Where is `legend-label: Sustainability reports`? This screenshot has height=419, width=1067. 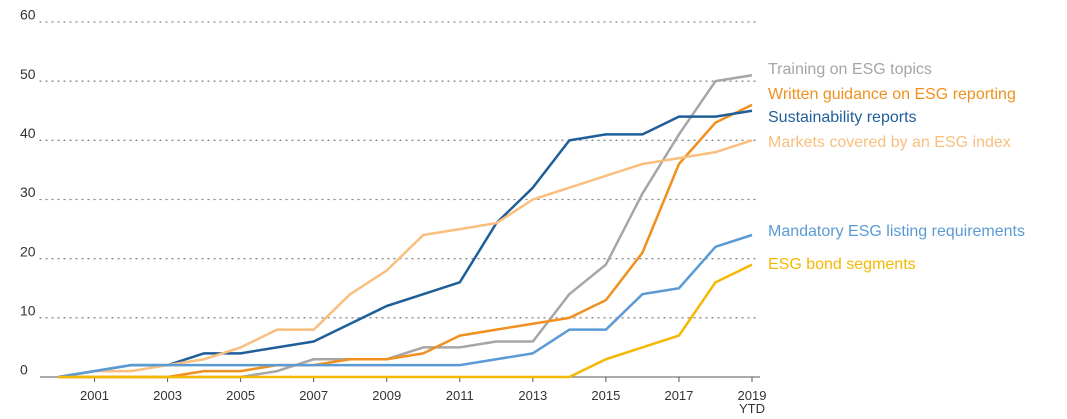 legend-label: Sustainability reports is located at coordinates (842, 117).